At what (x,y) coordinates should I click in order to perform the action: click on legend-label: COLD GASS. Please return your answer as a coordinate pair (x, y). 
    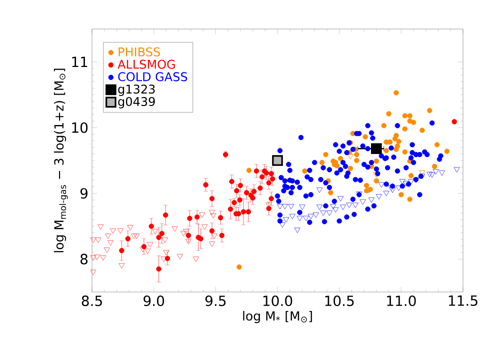
    Looking at the image, I should click on (153, 77).